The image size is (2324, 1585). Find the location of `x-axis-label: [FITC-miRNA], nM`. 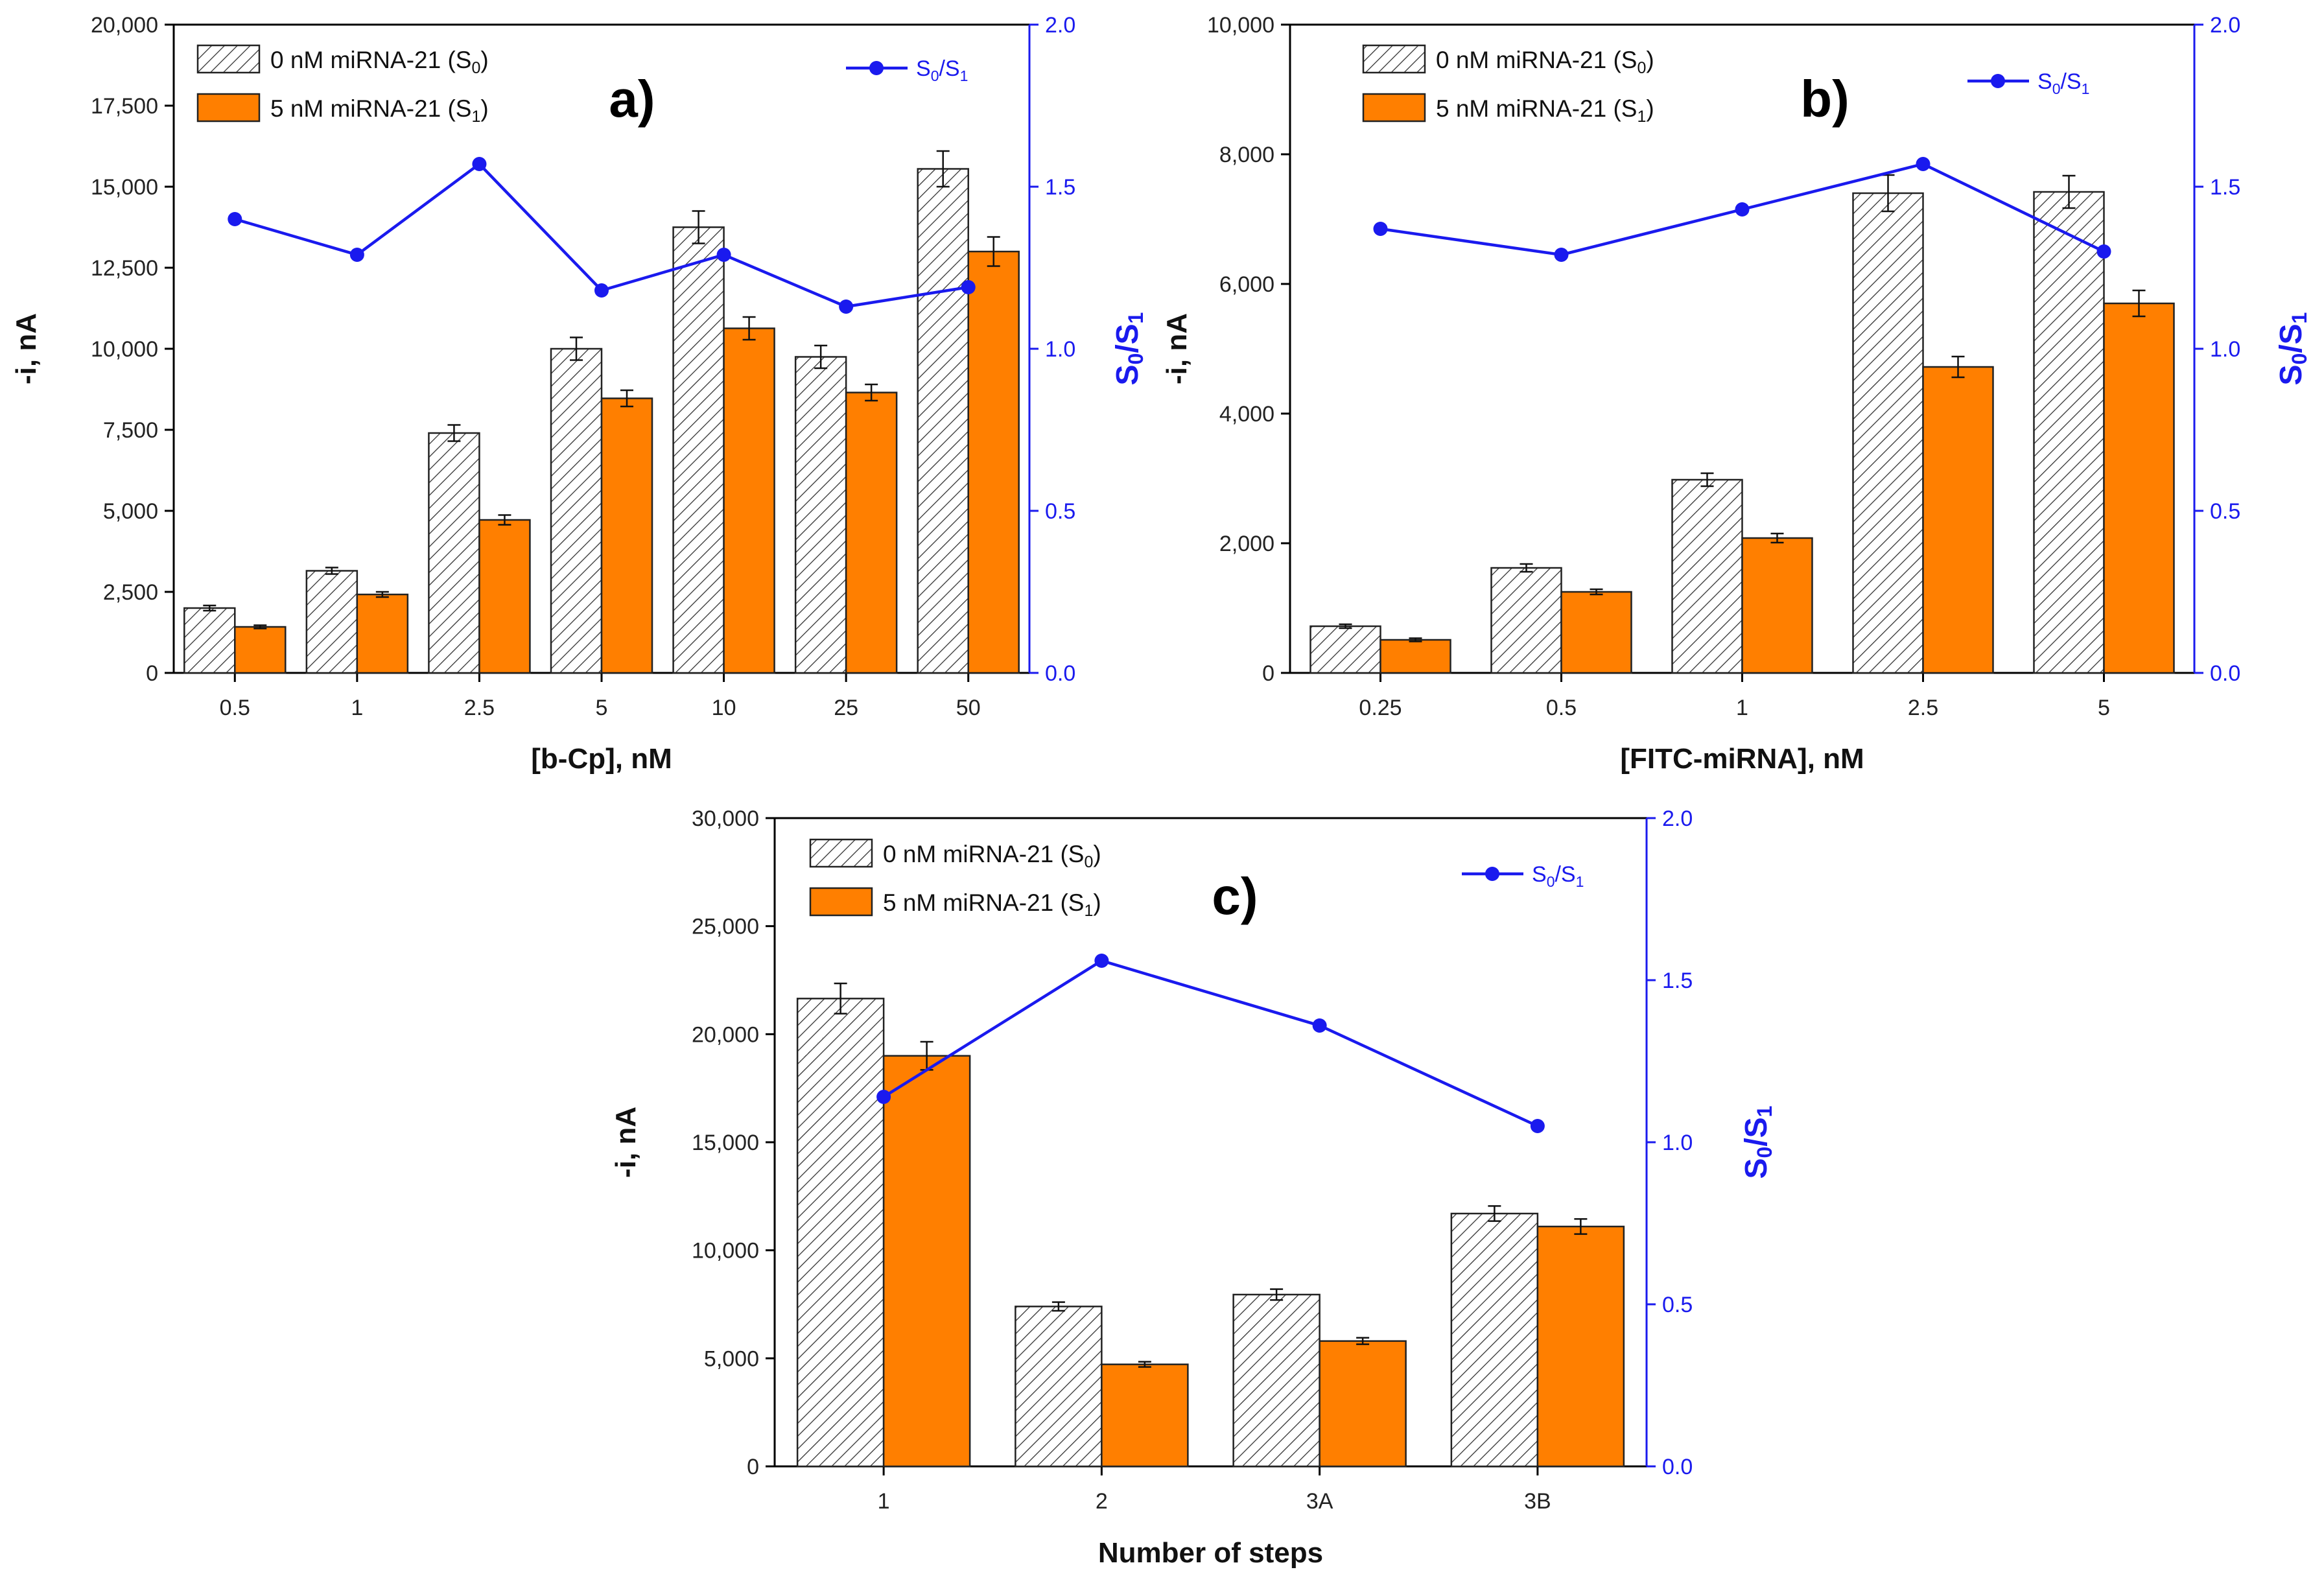

x-axis-label: [FITC-miRNA], nM is located at coordinates (1742, 759).